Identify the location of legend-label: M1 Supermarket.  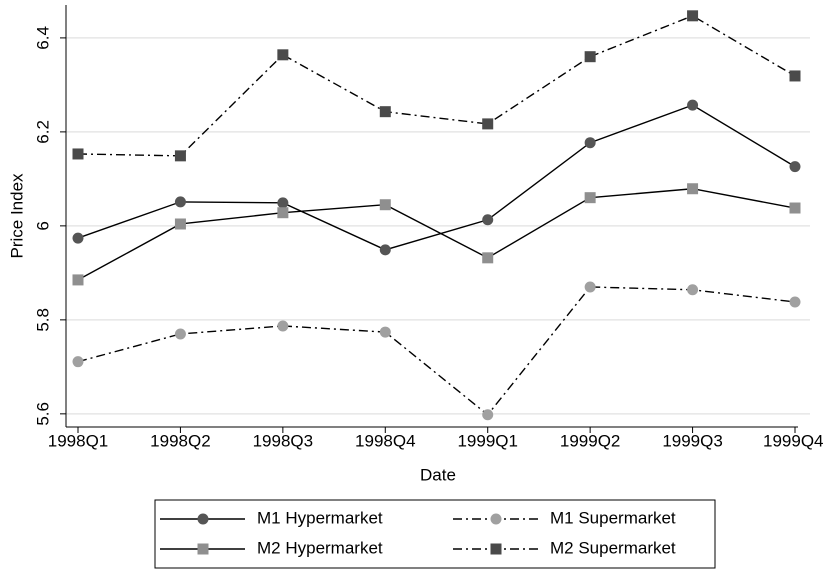
(613, 517).